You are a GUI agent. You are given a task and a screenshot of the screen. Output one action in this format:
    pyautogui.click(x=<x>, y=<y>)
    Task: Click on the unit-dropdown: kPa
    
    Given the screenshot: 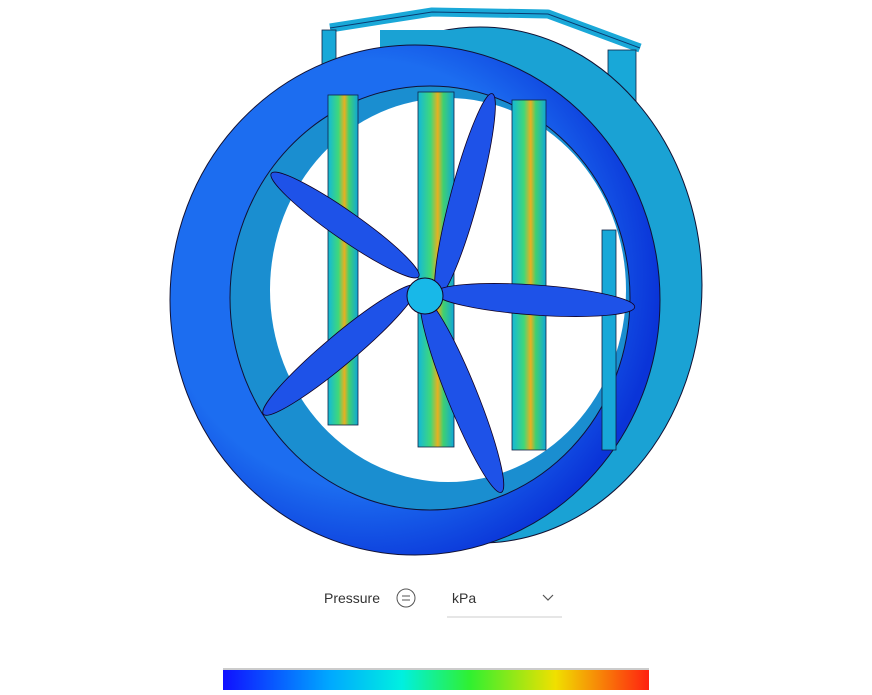 What is the action you would take?
    pyautogui.click(x=504, y=604)
    